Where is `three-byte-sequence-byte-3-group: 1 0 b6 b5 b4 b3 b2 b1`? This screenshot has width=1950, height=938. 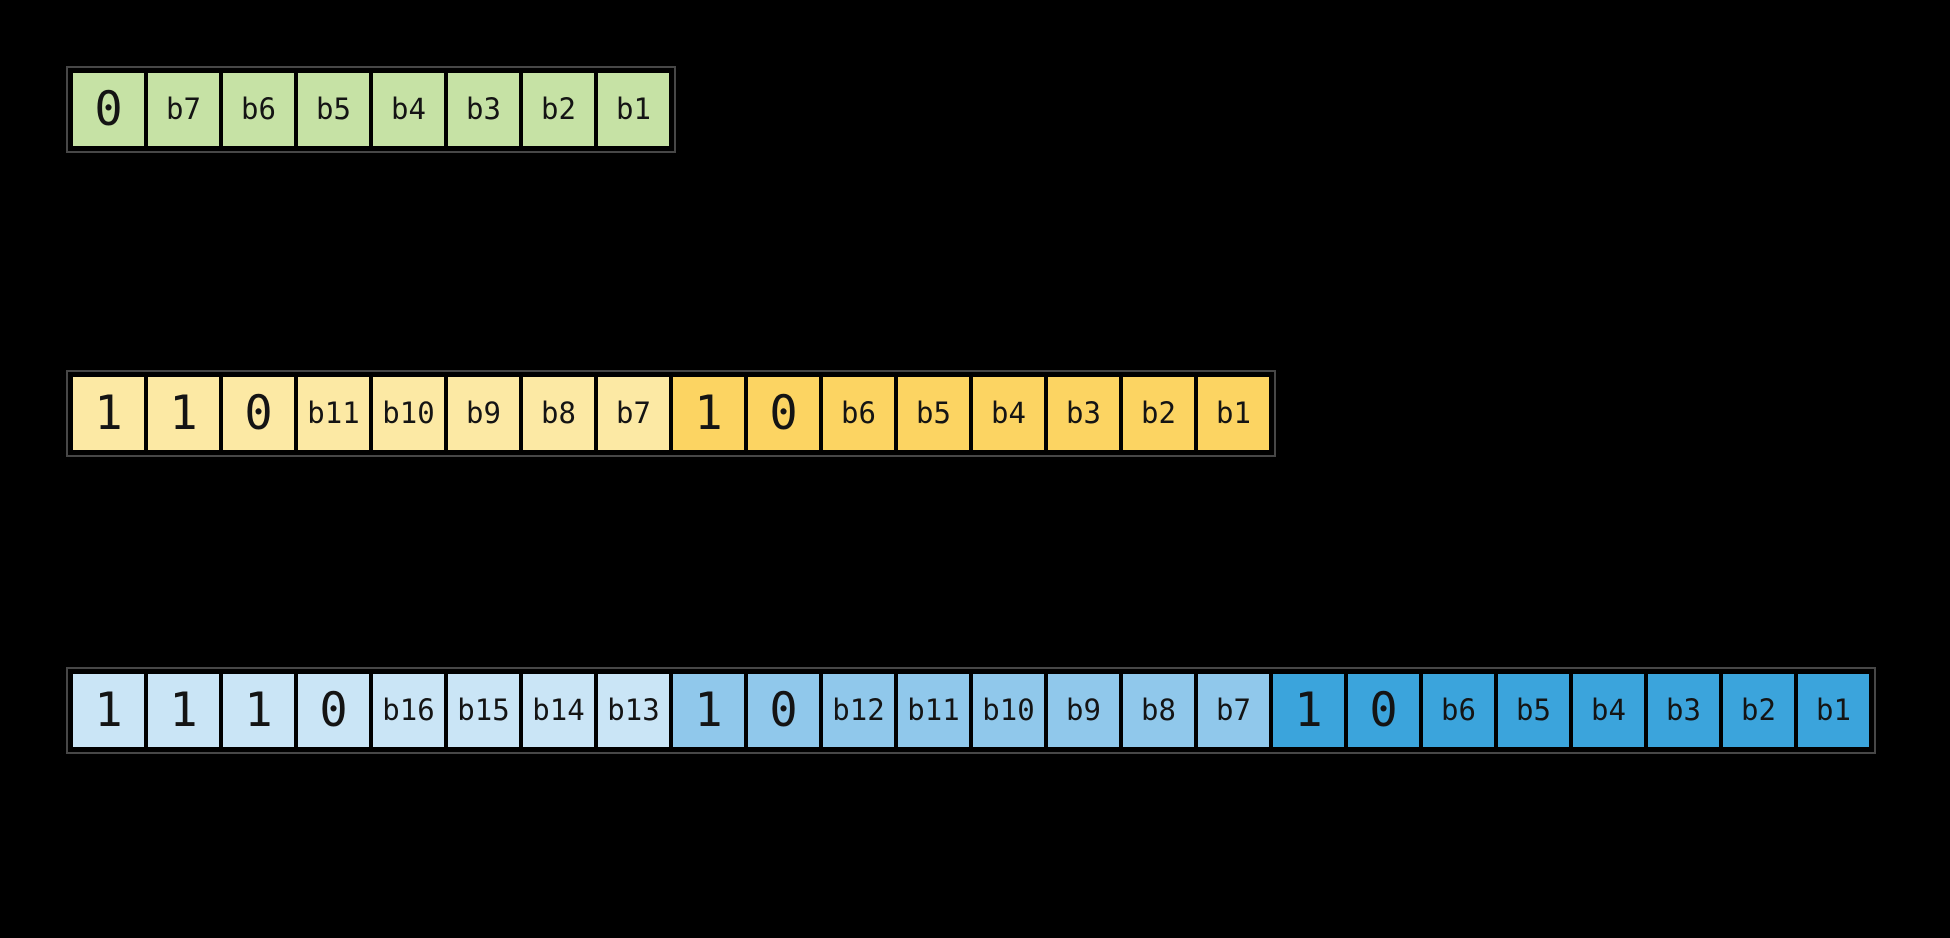 three-byte-sequence-byte-3-group: 1 0 b6 b5 b4 b3 b2 b1 is located at coordinates (1571, 710).